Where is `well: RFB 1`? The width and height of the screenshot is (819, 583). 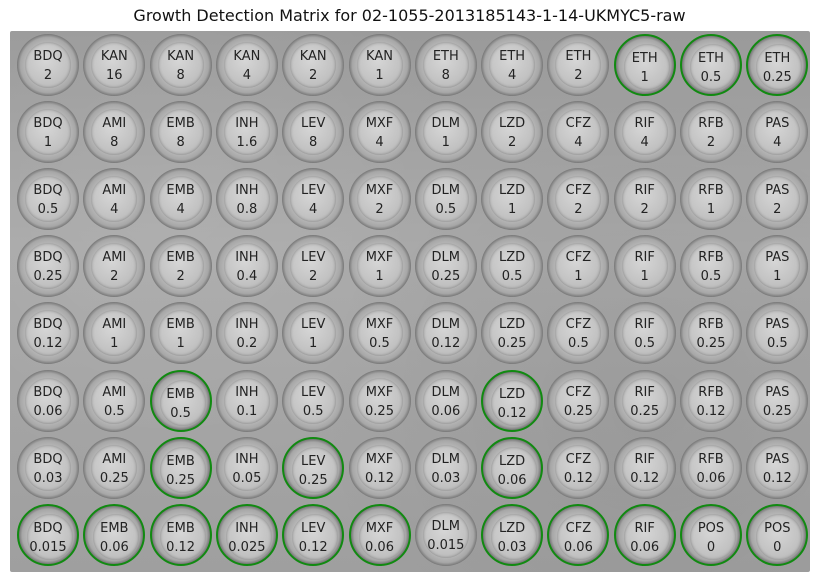
well: RFB 1 is located at coordinates (711, 199).